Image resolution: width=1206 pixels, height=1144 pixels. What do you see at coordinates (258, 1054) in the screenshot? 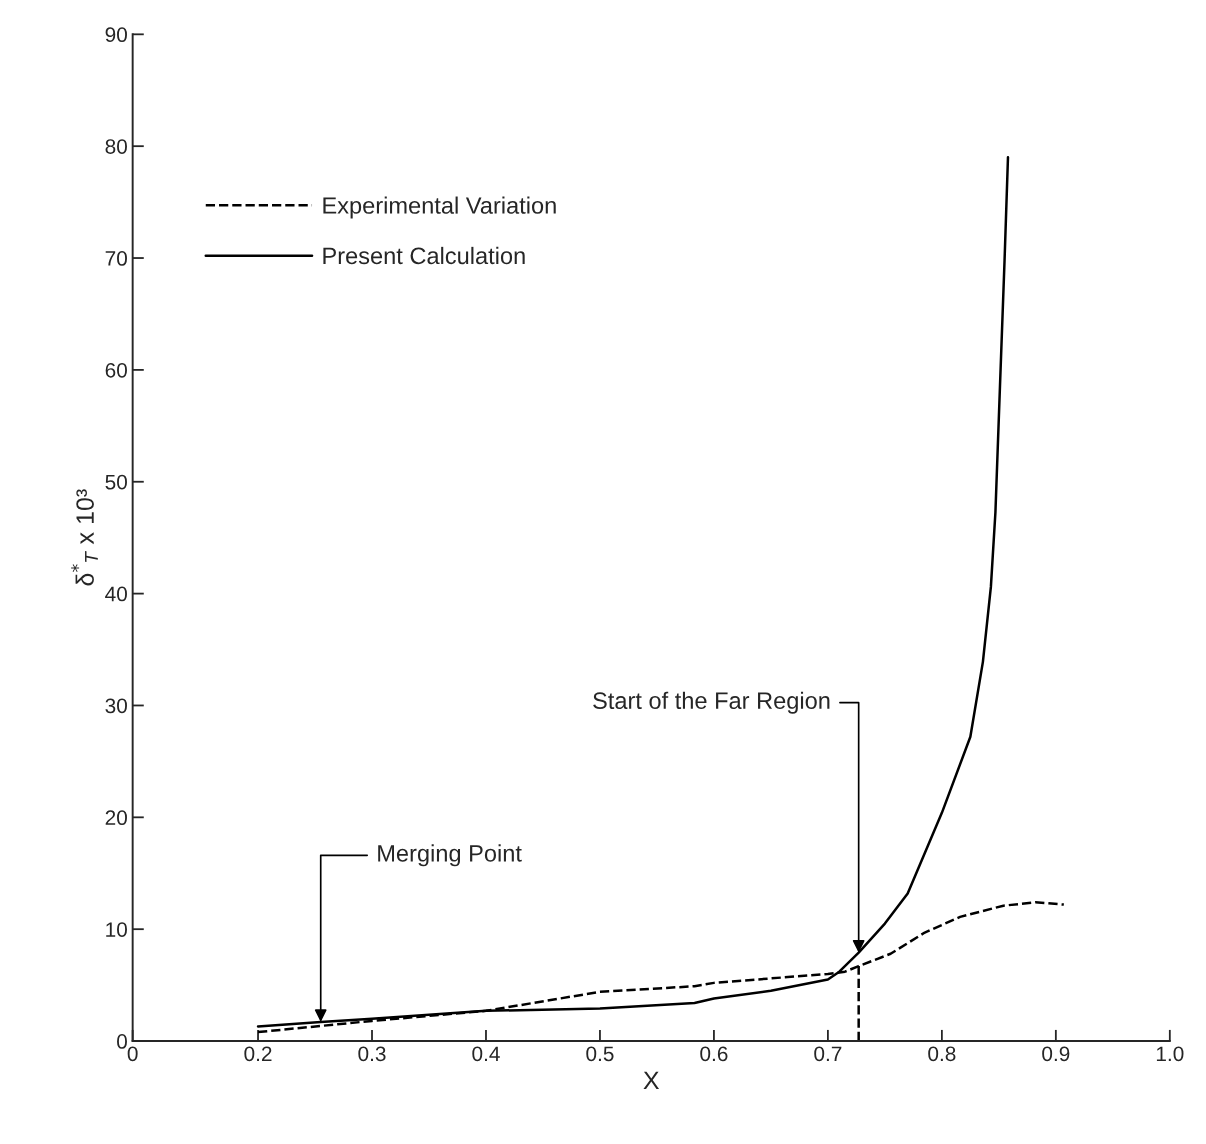
I see `x-tick-label: 0.2` at bounding box center [258, 1054].